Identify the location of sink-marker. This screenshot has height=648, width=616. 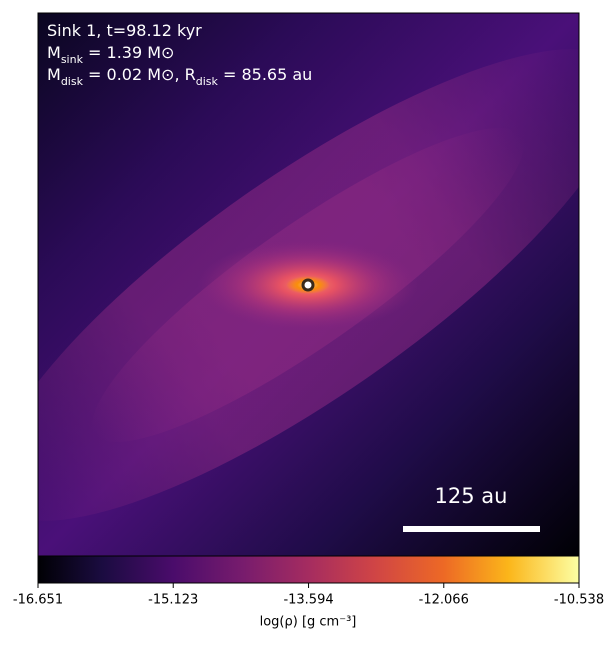
(308, 285).